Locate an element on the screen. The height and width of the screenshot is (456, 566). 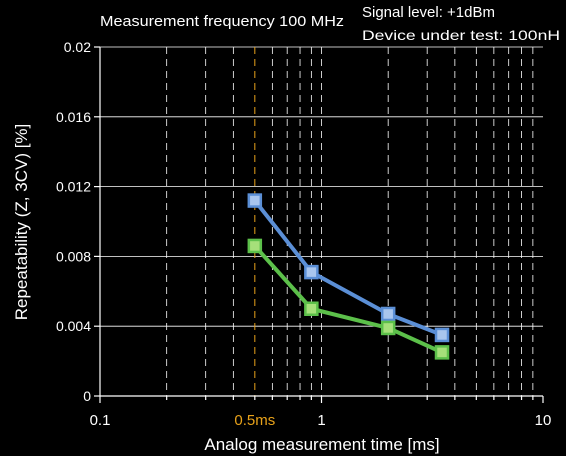
y-tick-label: 0.02 is located at coordinates (77, 47).